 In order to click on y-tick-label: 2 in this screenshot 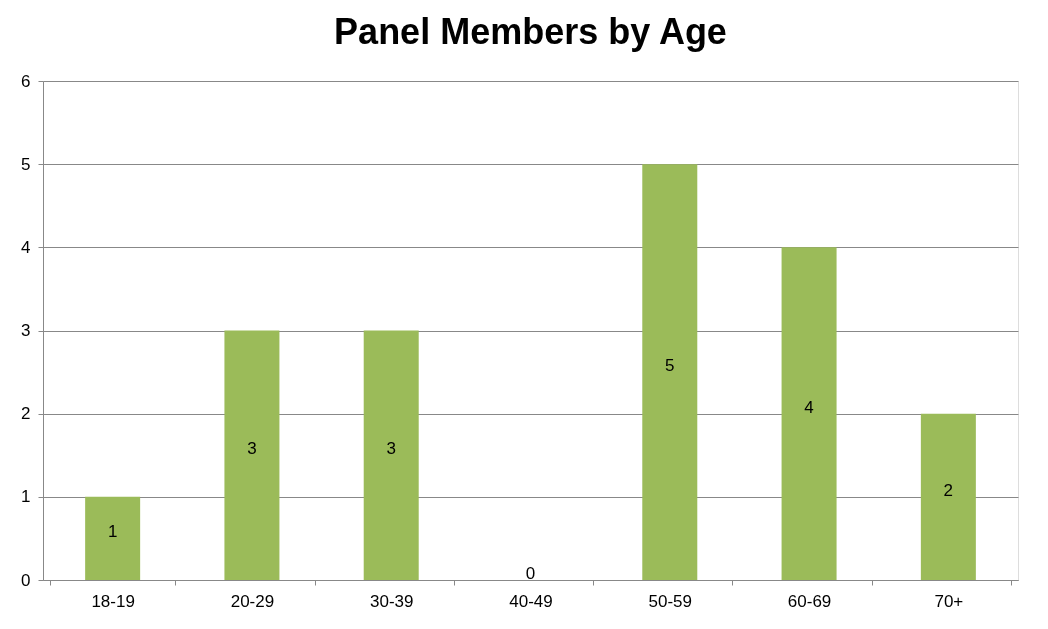, I will do `click(26, 414)`.